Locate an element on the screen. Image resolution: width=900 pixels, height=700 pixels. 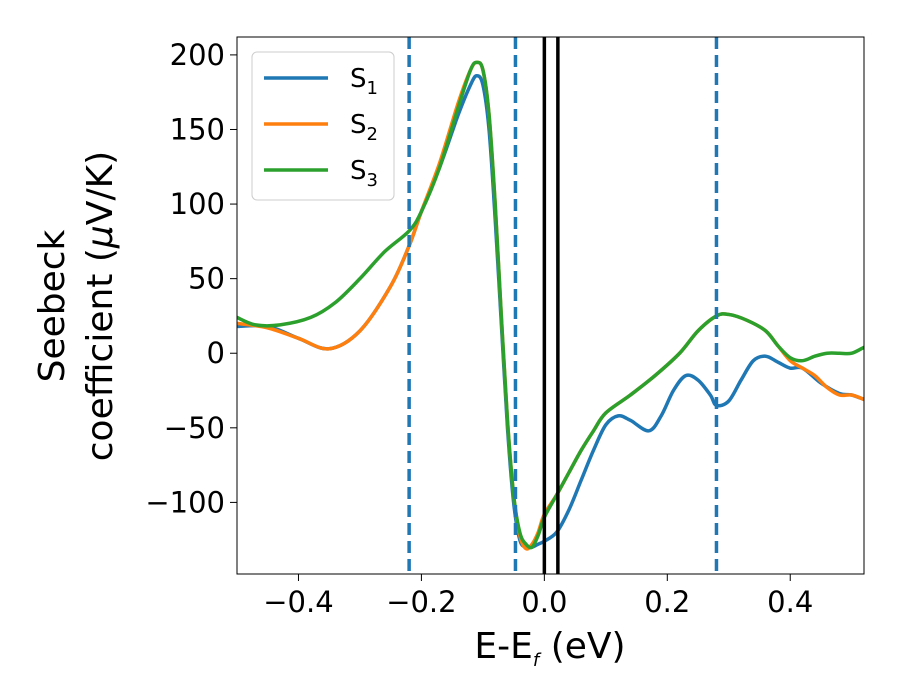
x-tick-label: 0.0 is located at coordinates (544, 602).